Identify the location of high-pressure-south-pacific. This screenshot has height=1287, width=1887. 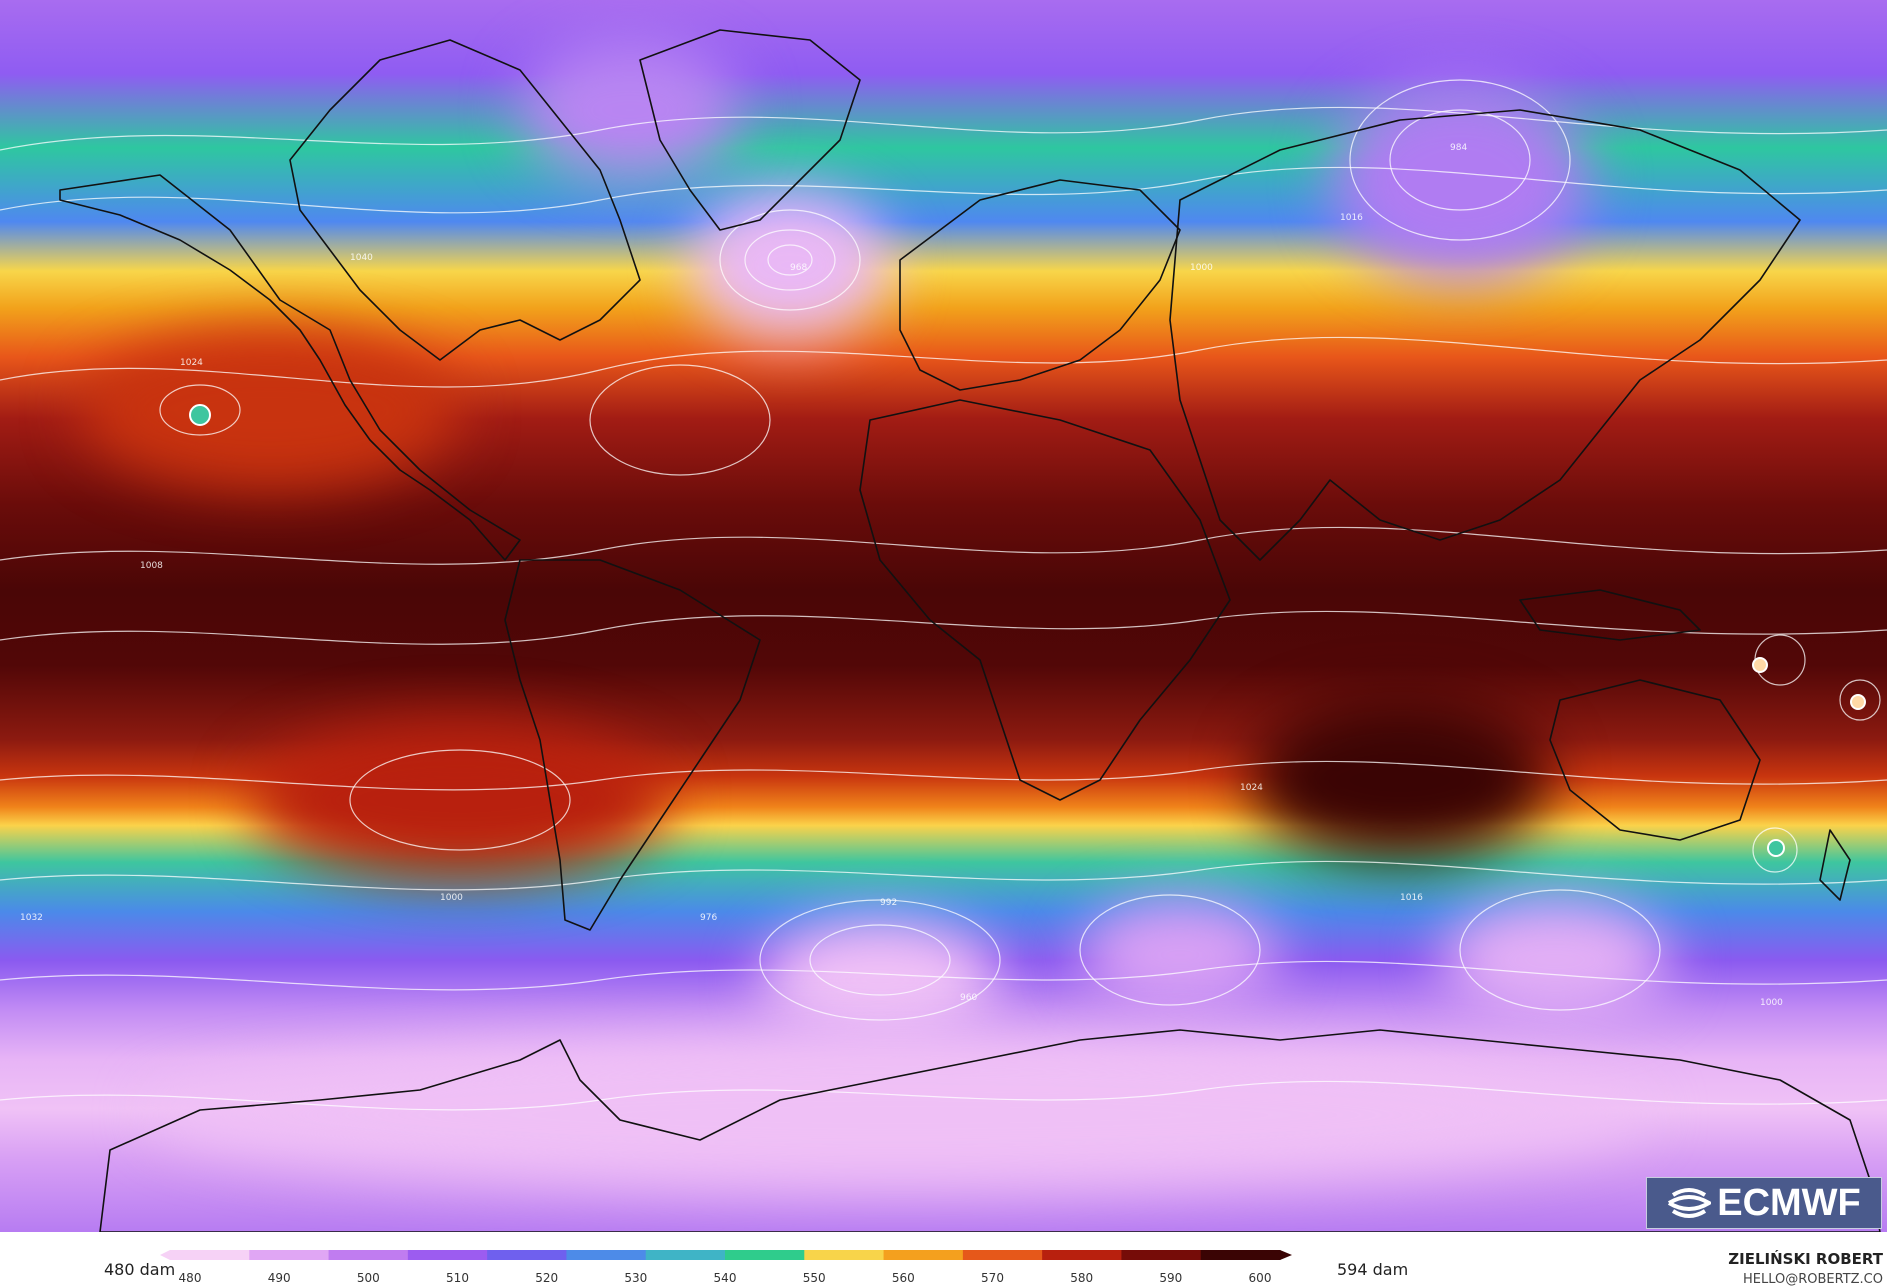
(460, 800).